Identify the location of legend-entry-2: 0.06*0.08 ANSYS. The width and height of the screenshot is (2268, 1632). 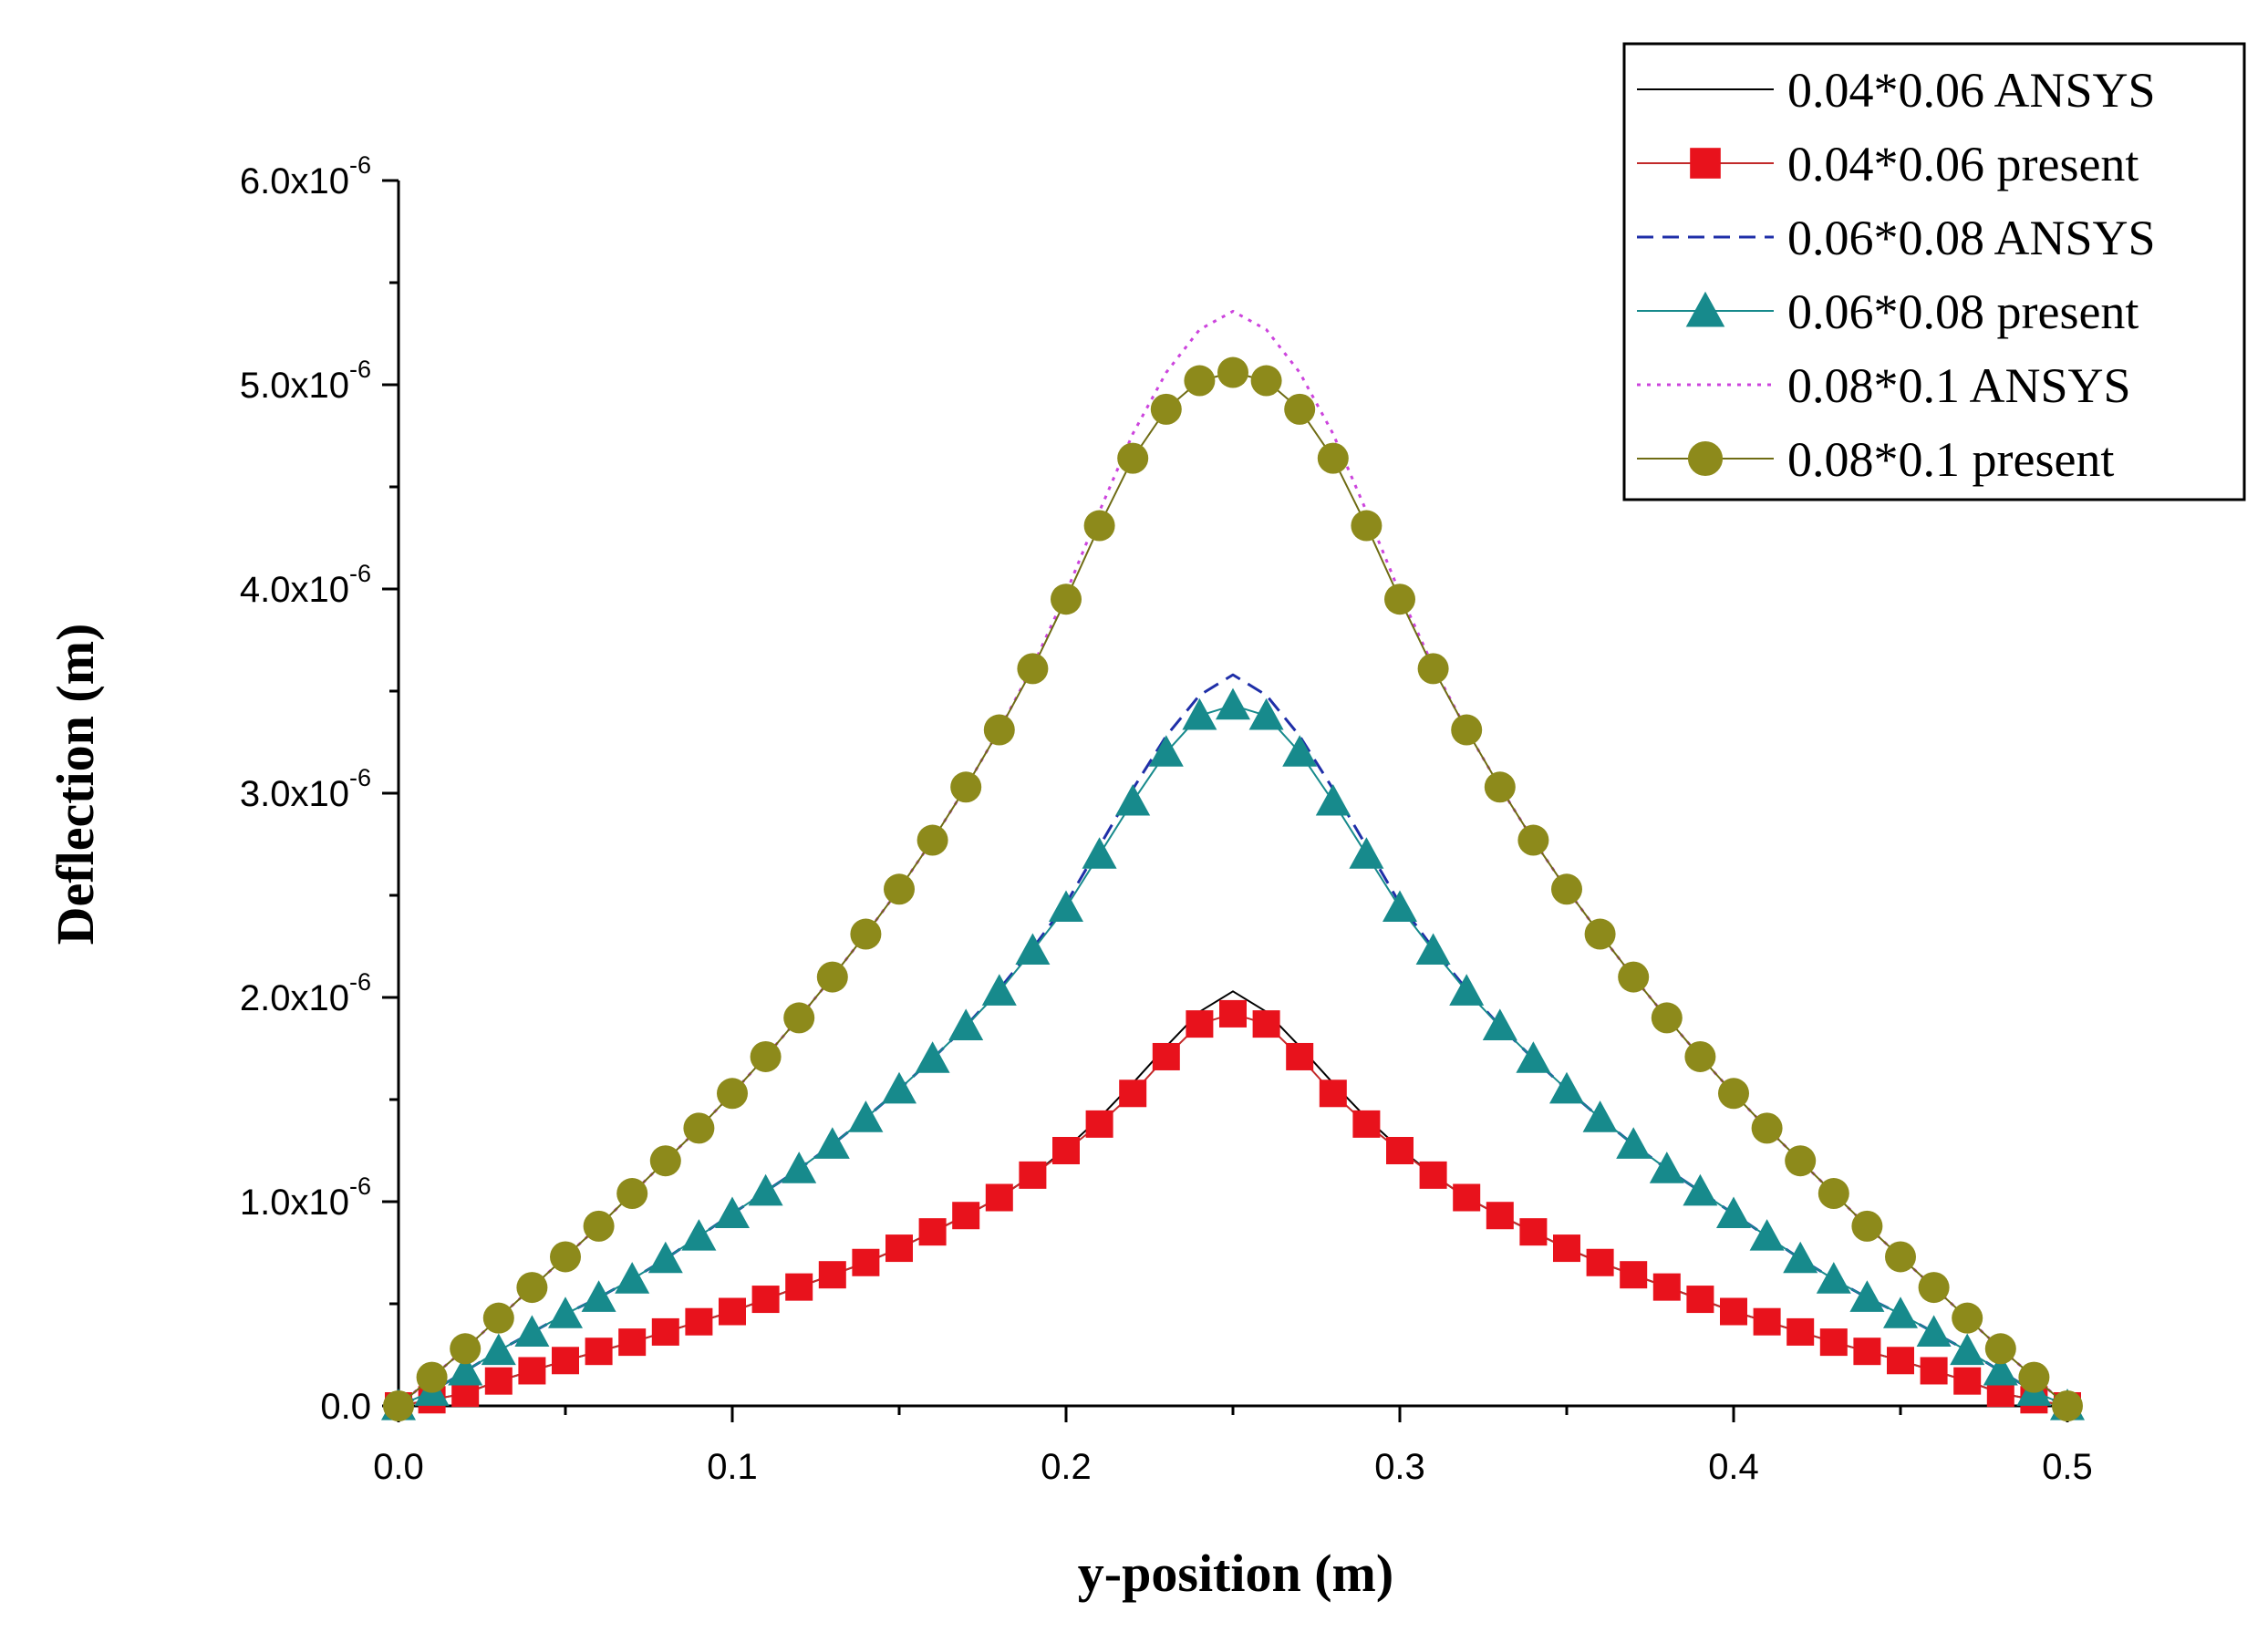
(1896, 238).